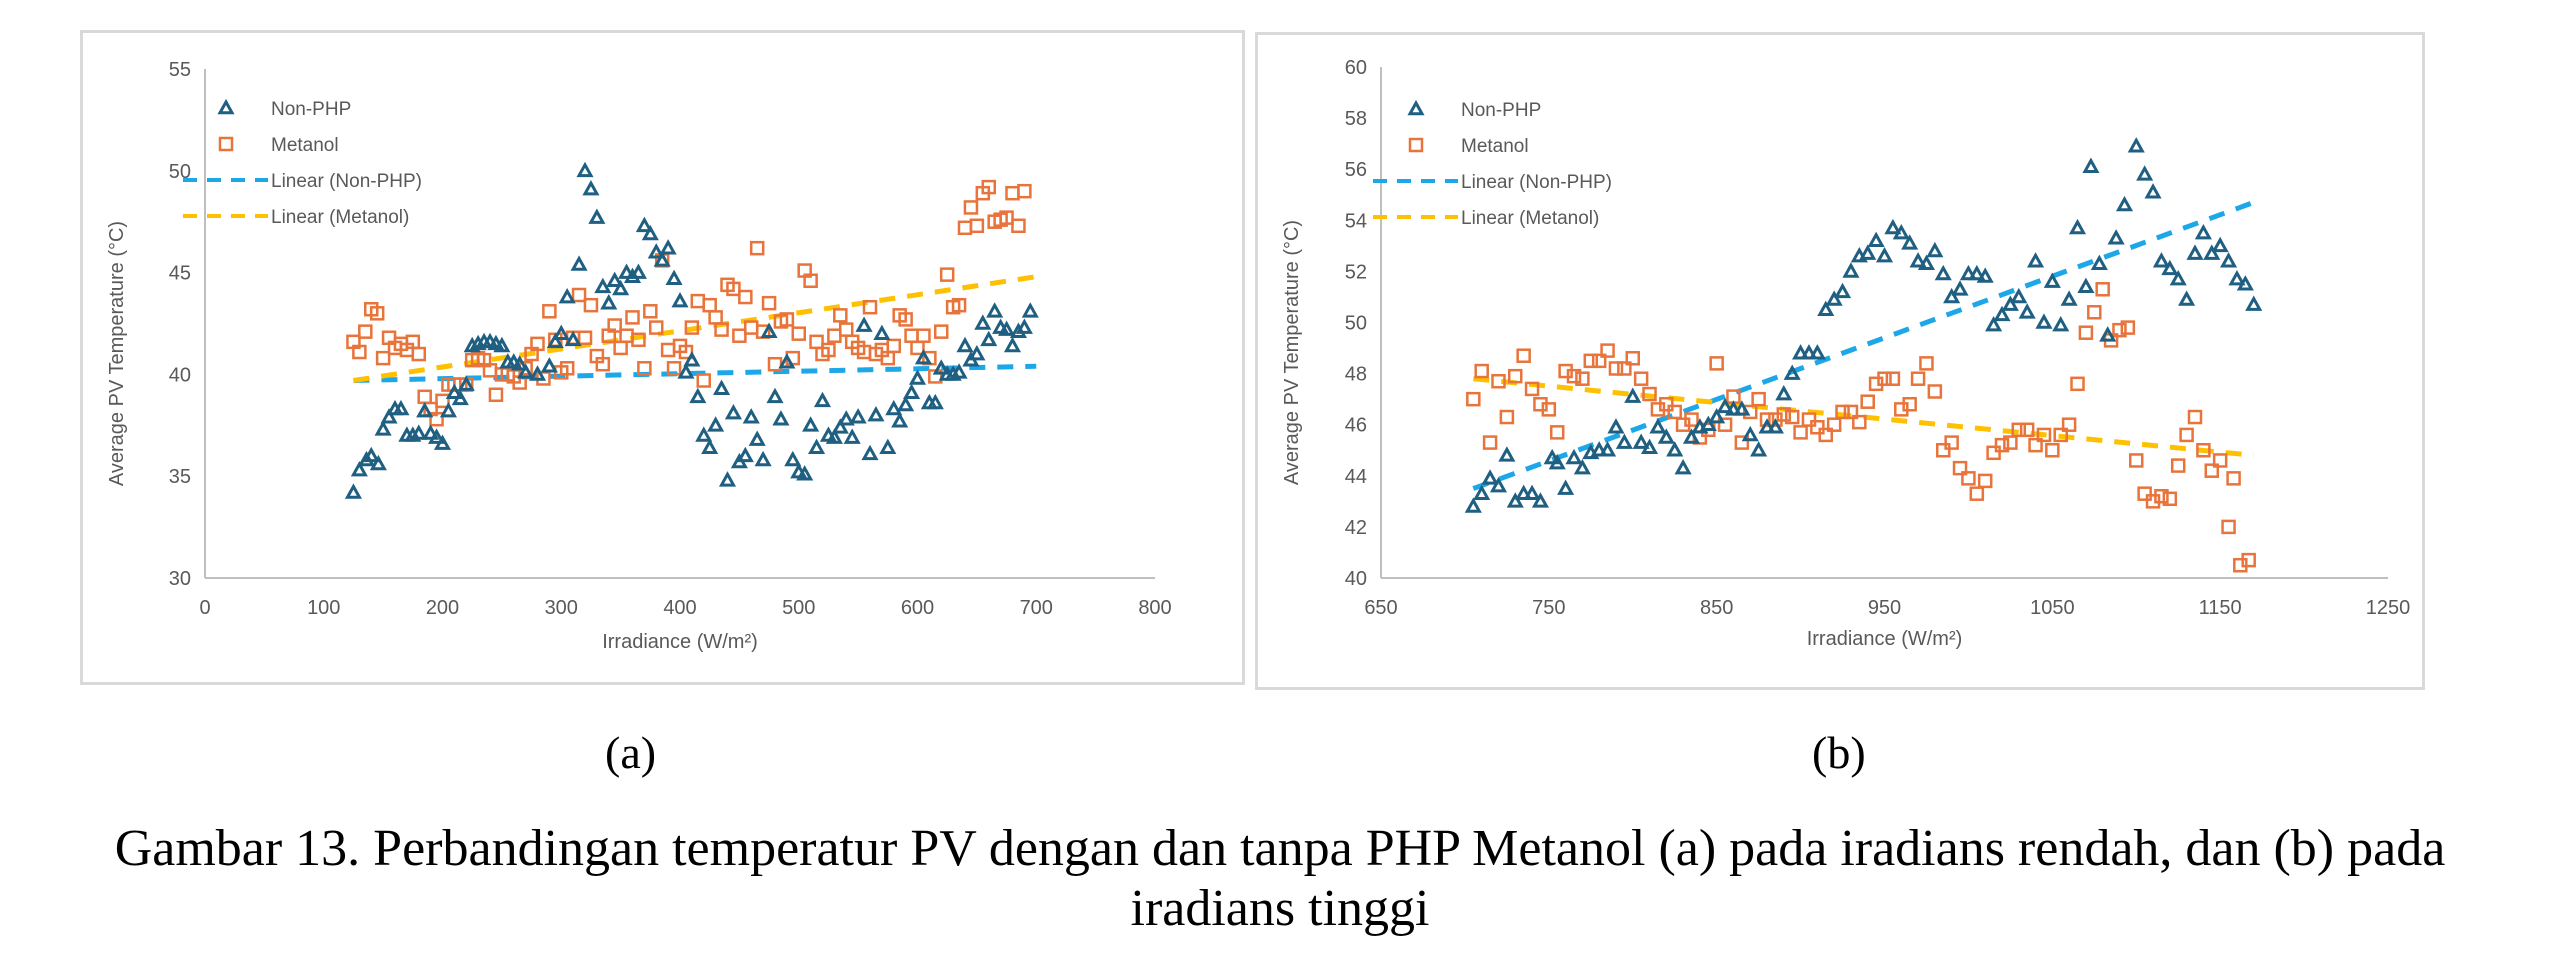  What do you see at coordinates (1292, 352) in the screenshot?
I see `y-axis-title: Average PV Temperature (°C)` at bounding box center [1292, 352].